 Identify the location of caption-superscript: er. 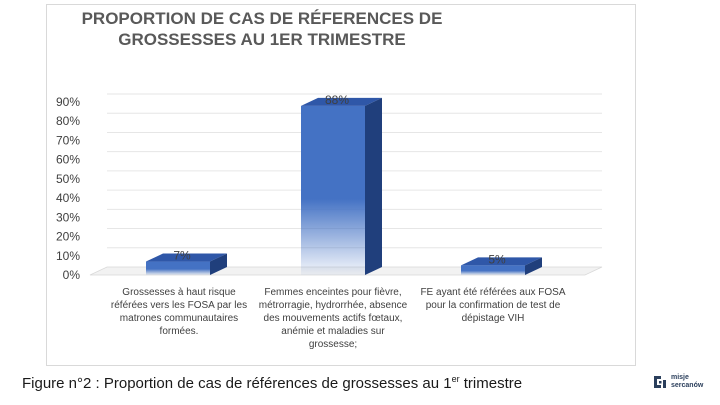
(455, 379).